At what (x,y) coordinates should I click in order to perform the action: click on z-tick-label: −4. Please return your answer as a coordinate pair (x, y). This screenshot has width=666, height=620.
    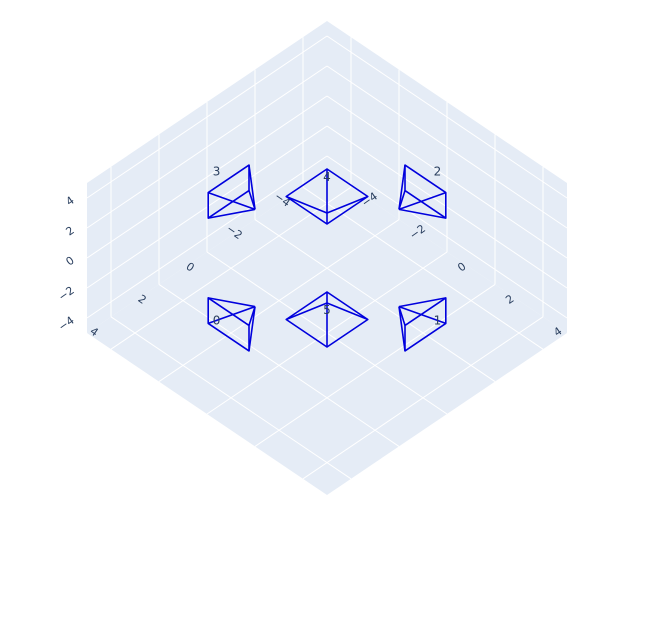
    Looking at the image, I should click on (66, 324).